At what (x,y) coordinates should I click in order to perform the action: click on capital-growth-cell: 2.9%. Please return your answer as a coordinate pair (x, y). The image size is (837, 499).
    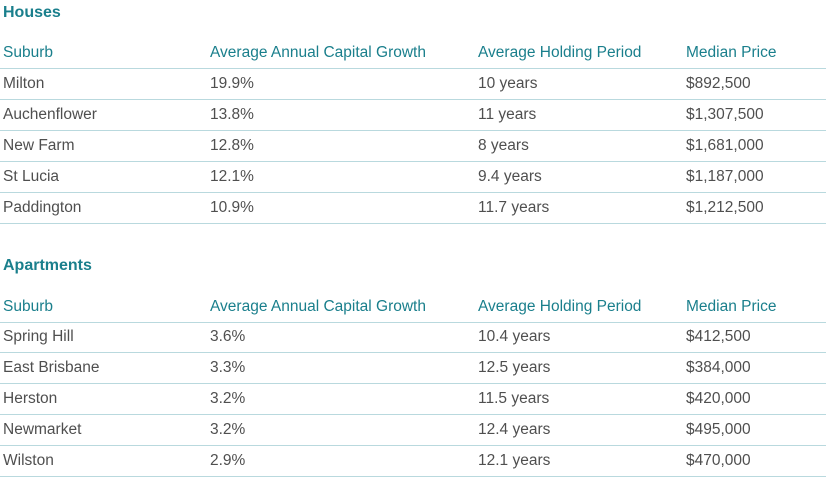
    Looking at the image, I should click on (228, 460).